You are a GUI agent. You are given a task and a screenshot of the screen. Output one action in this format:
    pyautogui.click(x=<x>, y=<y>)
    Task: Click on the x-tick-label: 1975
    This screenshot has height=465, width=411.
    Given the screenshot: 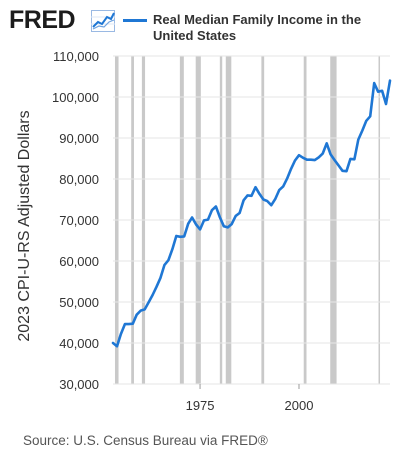 What is the action you would take?
    pyautogui.click(x=200, y=405)
    